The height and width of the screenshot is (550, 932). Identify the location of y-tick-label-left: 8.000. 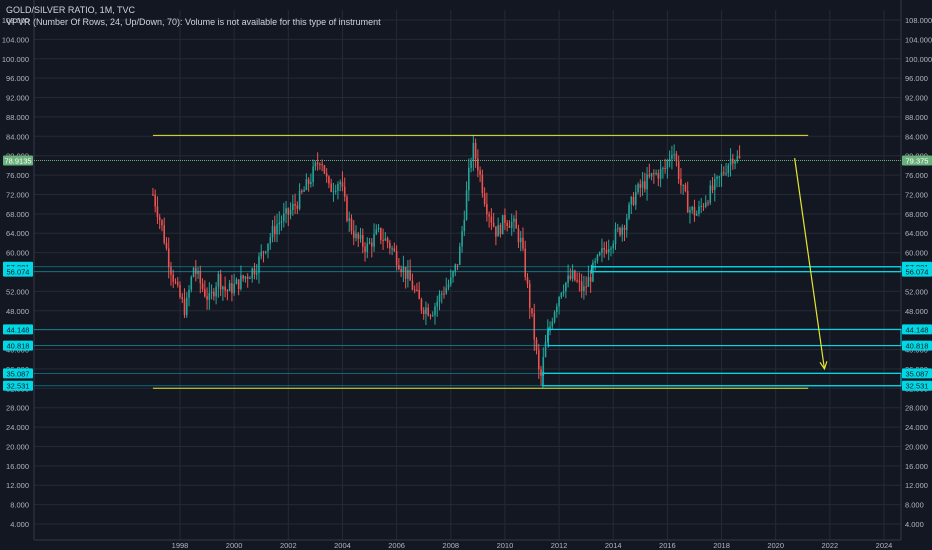
(19, 505).